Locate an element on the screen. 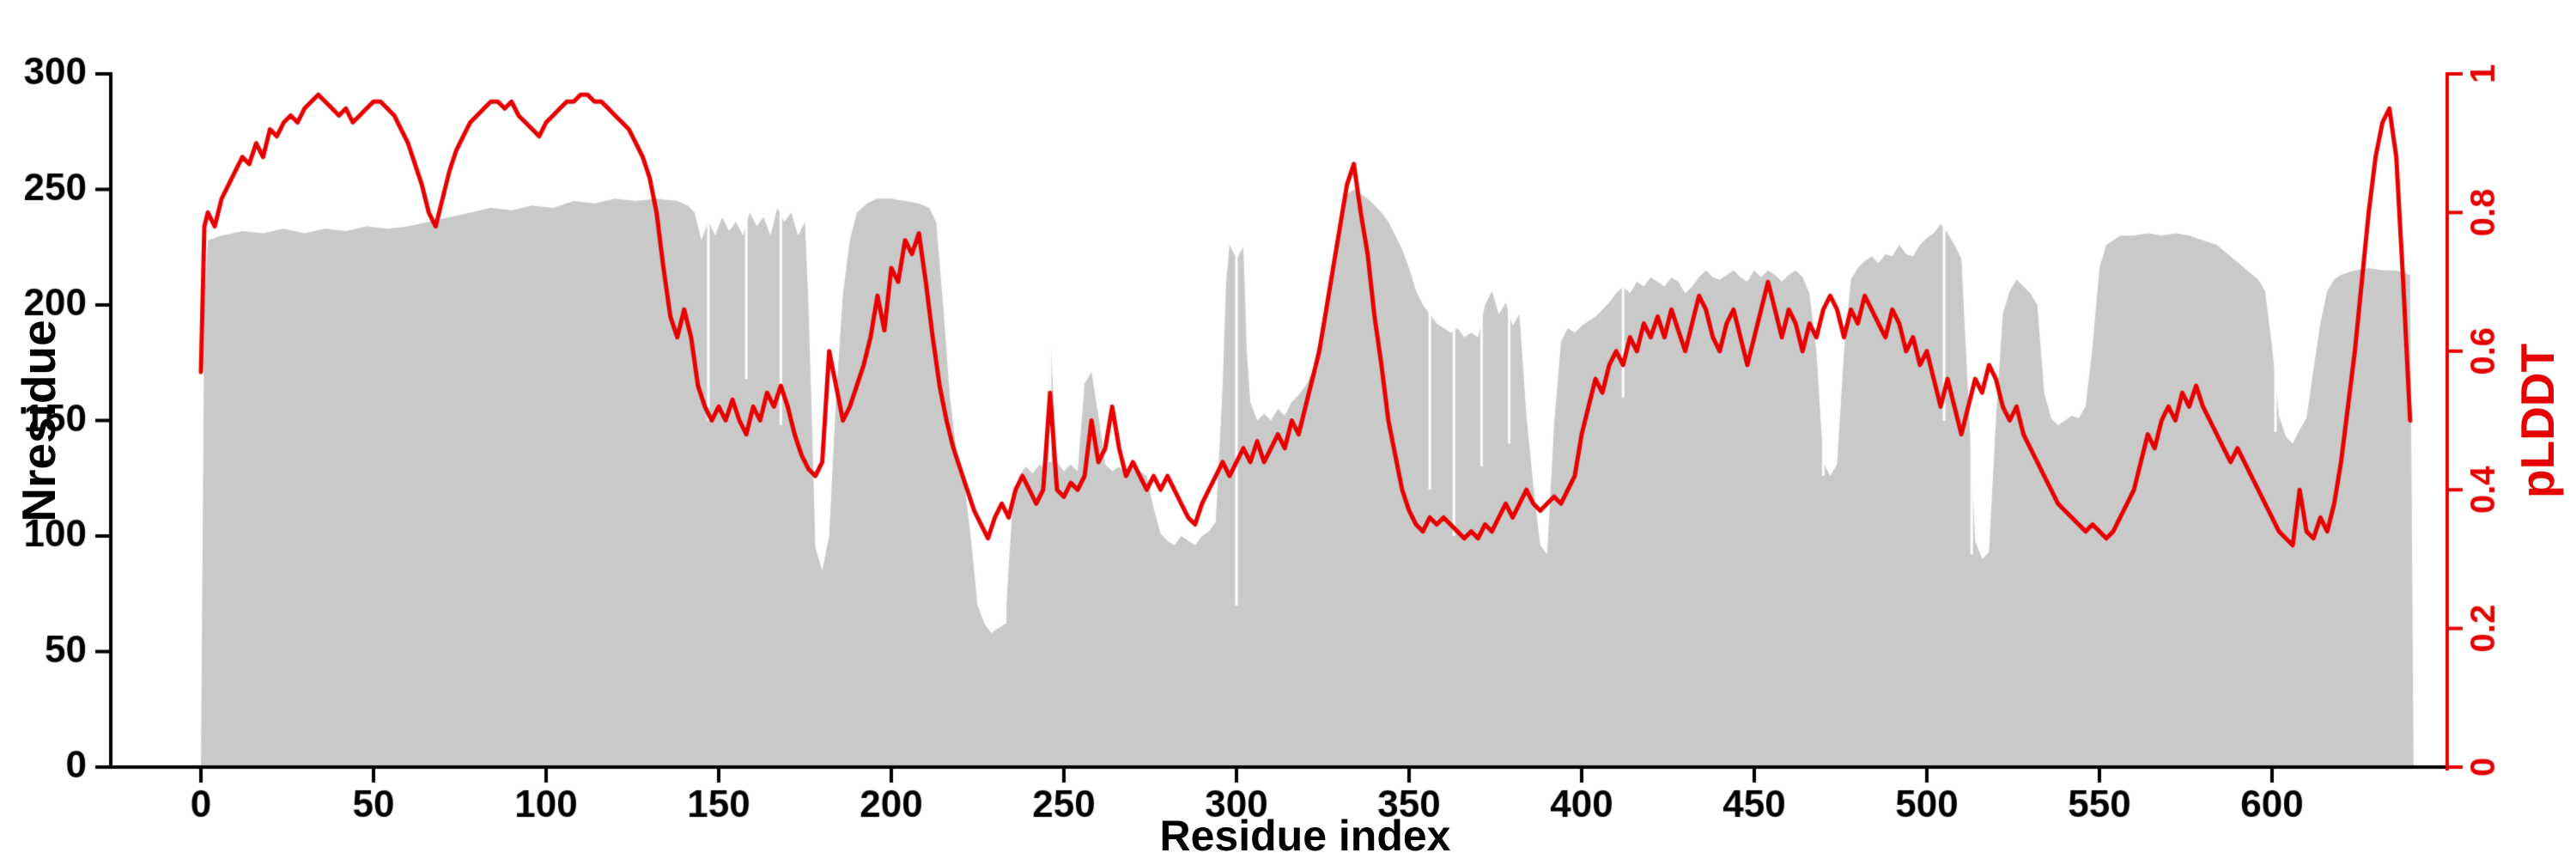  y-axis-title-right: pLDDT is located at coordinates (2537, 421).